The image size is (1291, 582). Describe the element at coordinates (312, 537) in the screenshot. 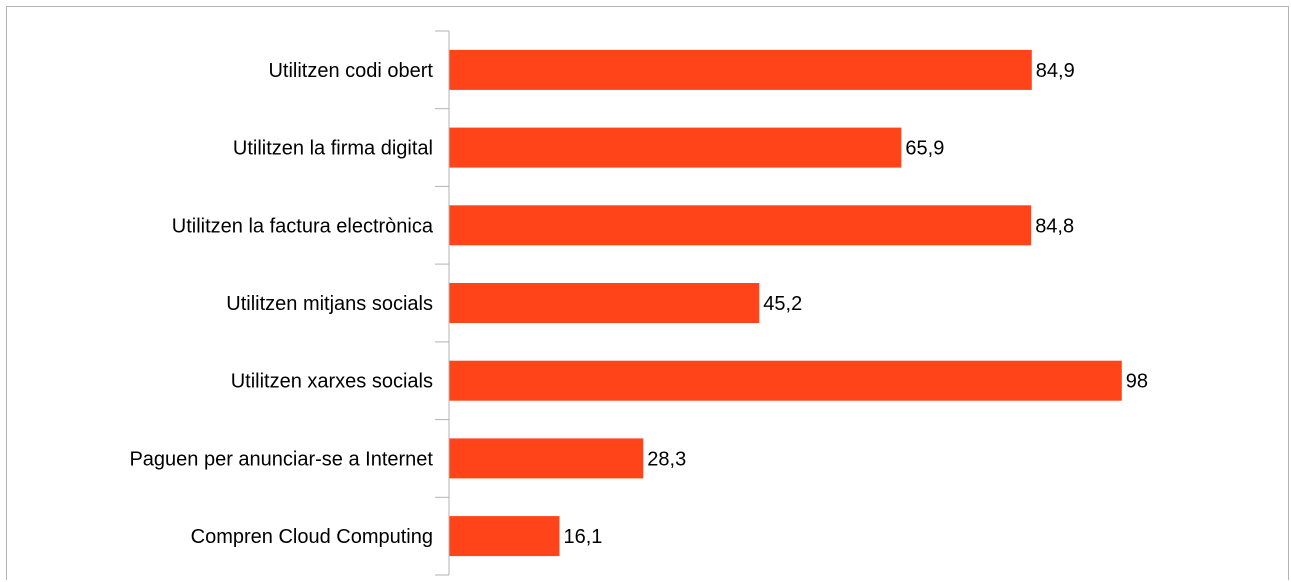

I see `category-label: Compren Cloud Computing` at that location.